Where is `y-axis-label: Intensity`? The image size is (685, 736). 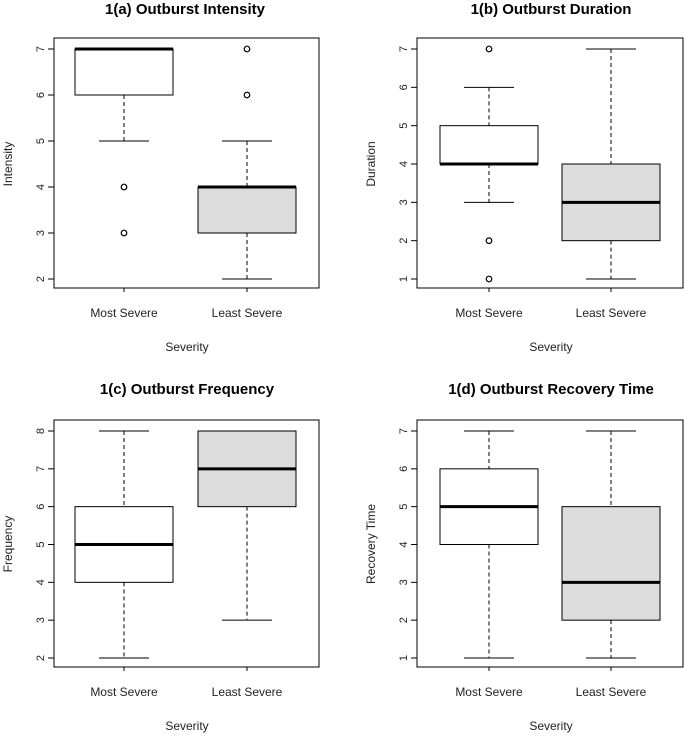
y-axis-label: Intensity is located at coordinates (8, 164).